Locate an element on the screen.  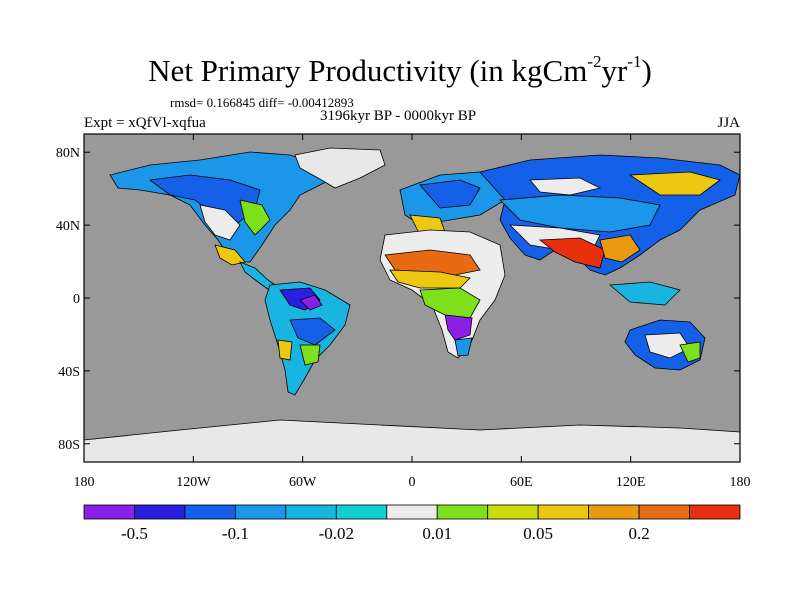
lon-label: 60W is located at coordinates (303, 482).